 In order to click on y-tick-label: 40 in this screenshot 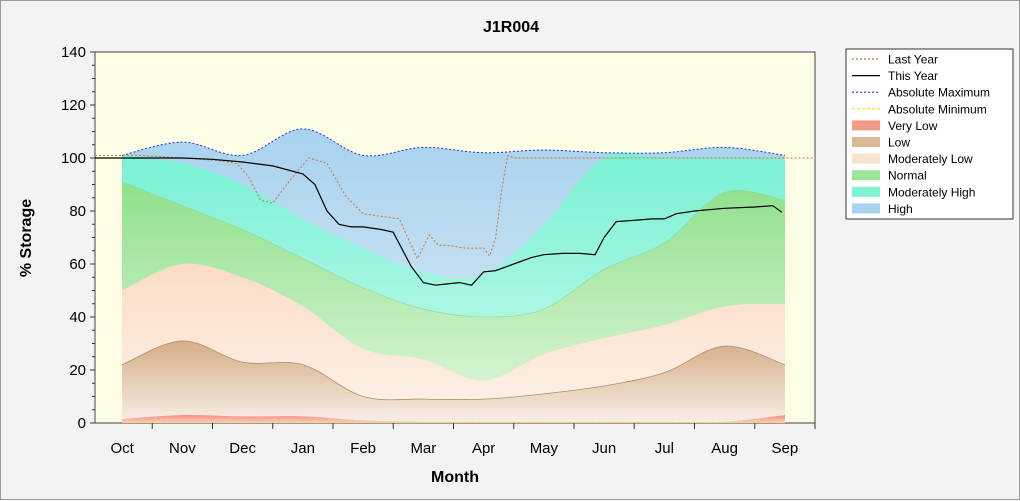, I will do `click(77, 317)`.